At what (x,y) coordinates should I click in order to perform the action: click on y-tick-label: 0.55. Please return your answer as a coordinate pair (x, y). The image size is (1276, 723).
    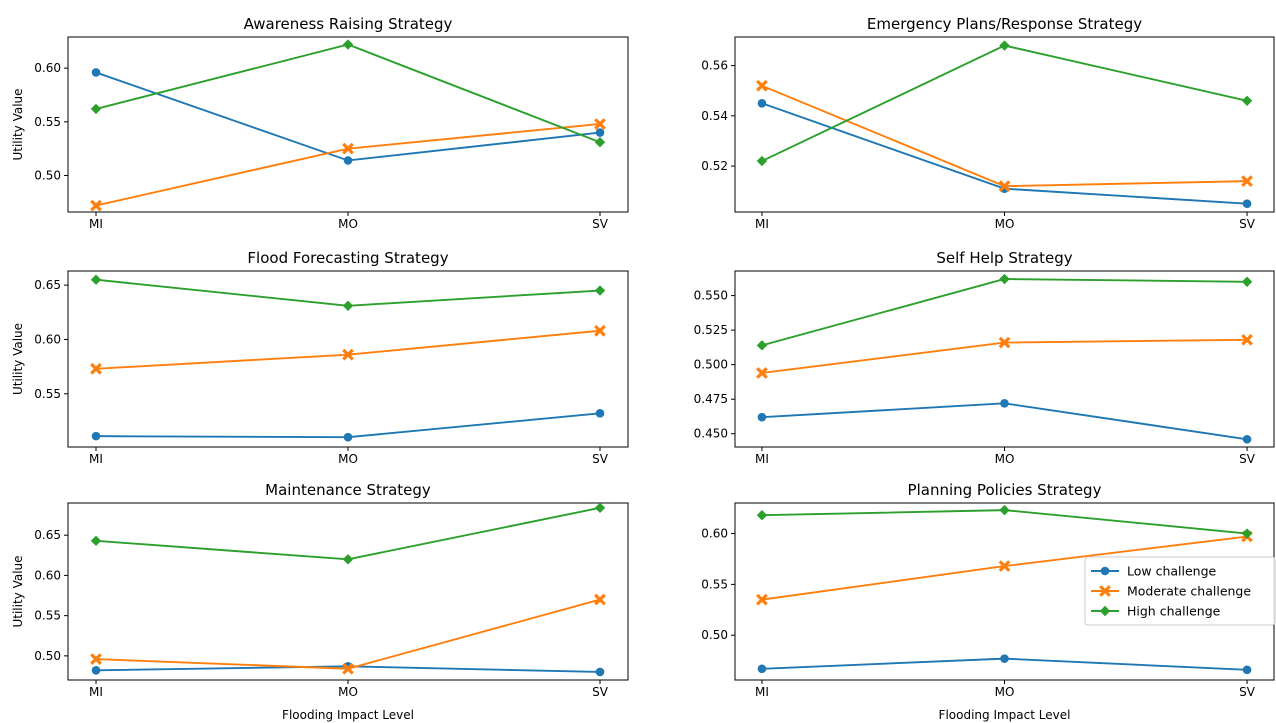
    Looking at the image, I should click on (47, 616).